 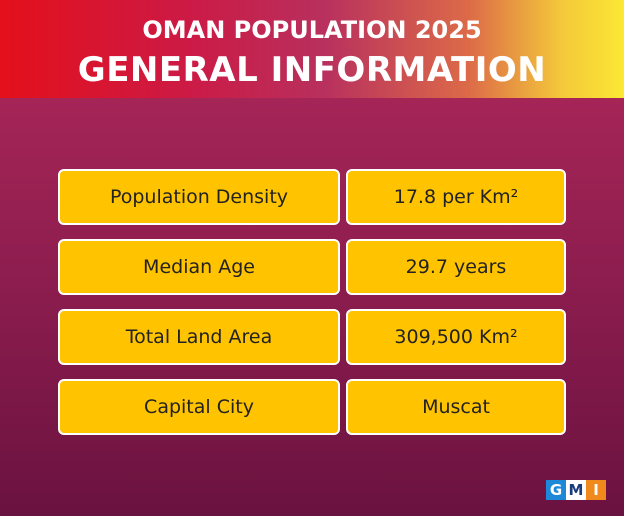 I want to click on logo-letter: M, so click(x=576, y=490).